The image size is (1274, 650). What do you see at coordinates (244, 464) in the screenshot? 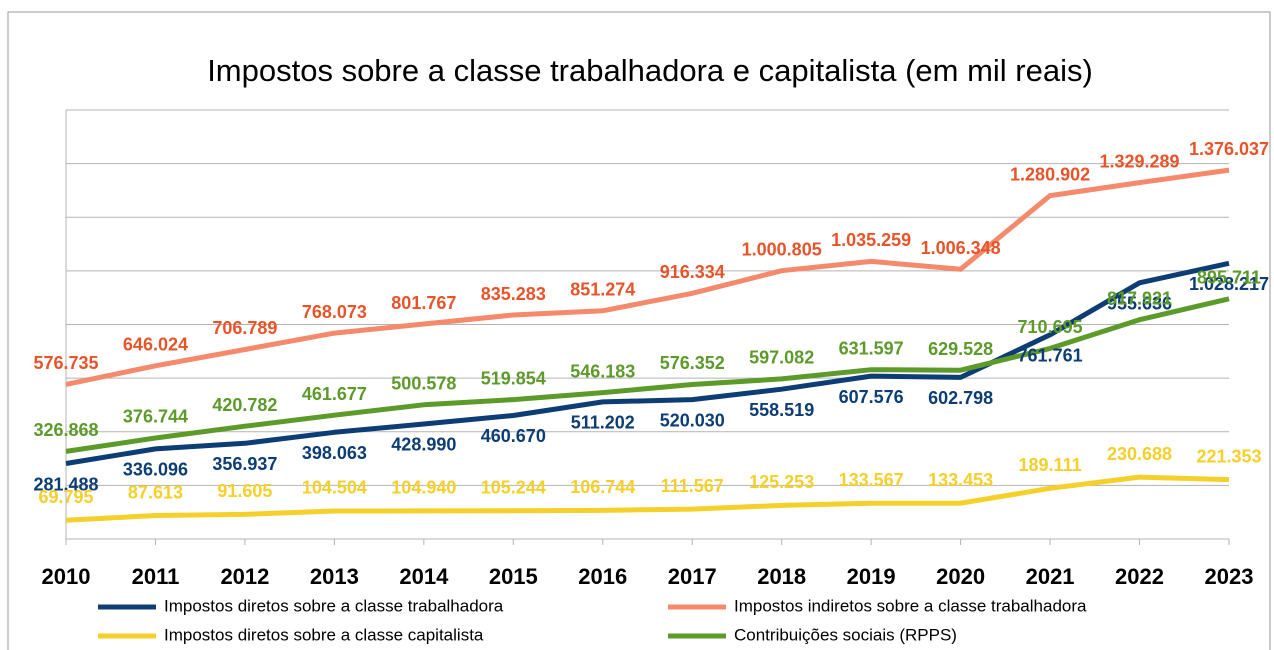
I see `data-label: 356.937` at bounding box center [244, 464].